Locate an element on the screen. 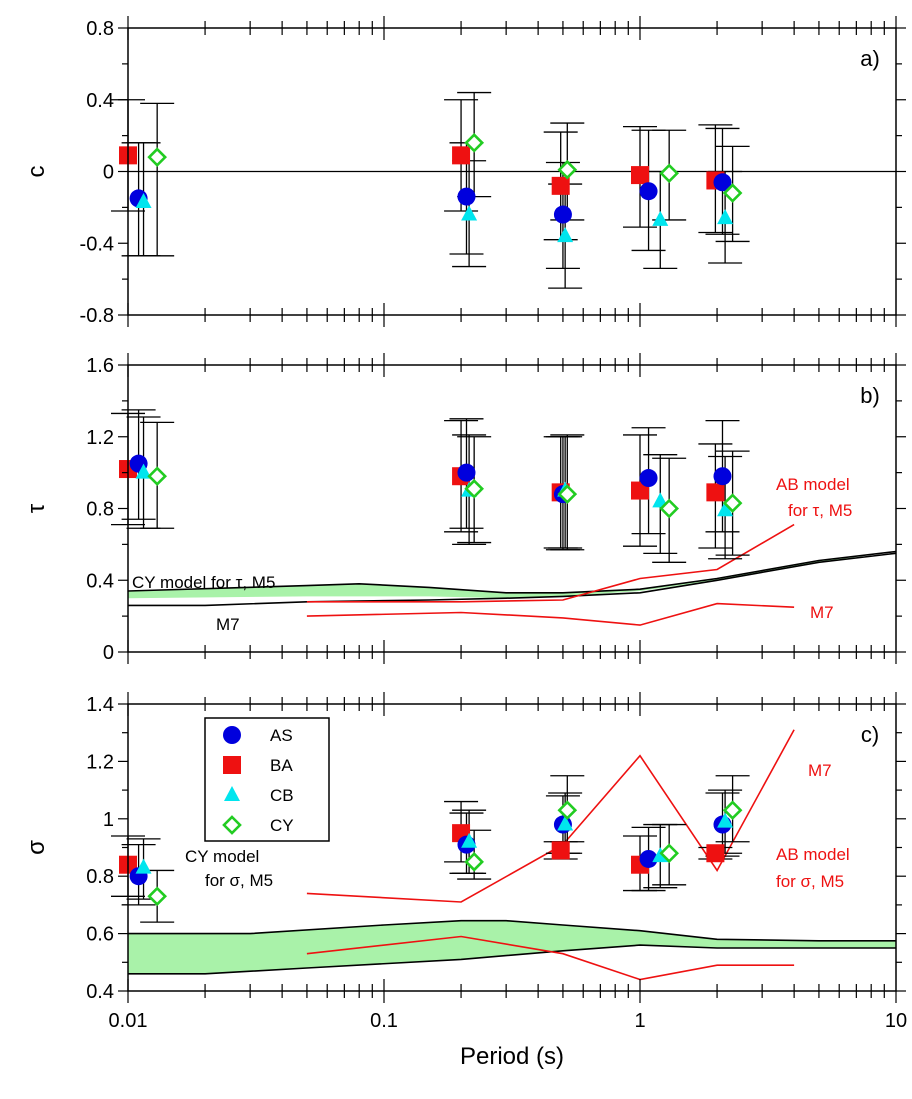 The width and height of the screenshot is (912, 1099). legend-label: CY is located at coordinates (282, 825).